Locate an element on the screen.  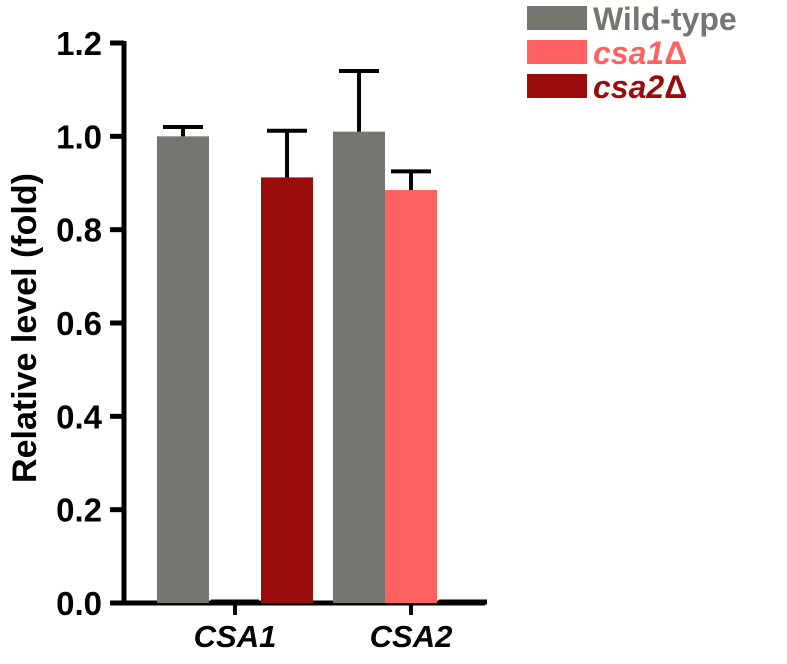
legend-label-1: csa1Δ is located at coordinates (640, 53).